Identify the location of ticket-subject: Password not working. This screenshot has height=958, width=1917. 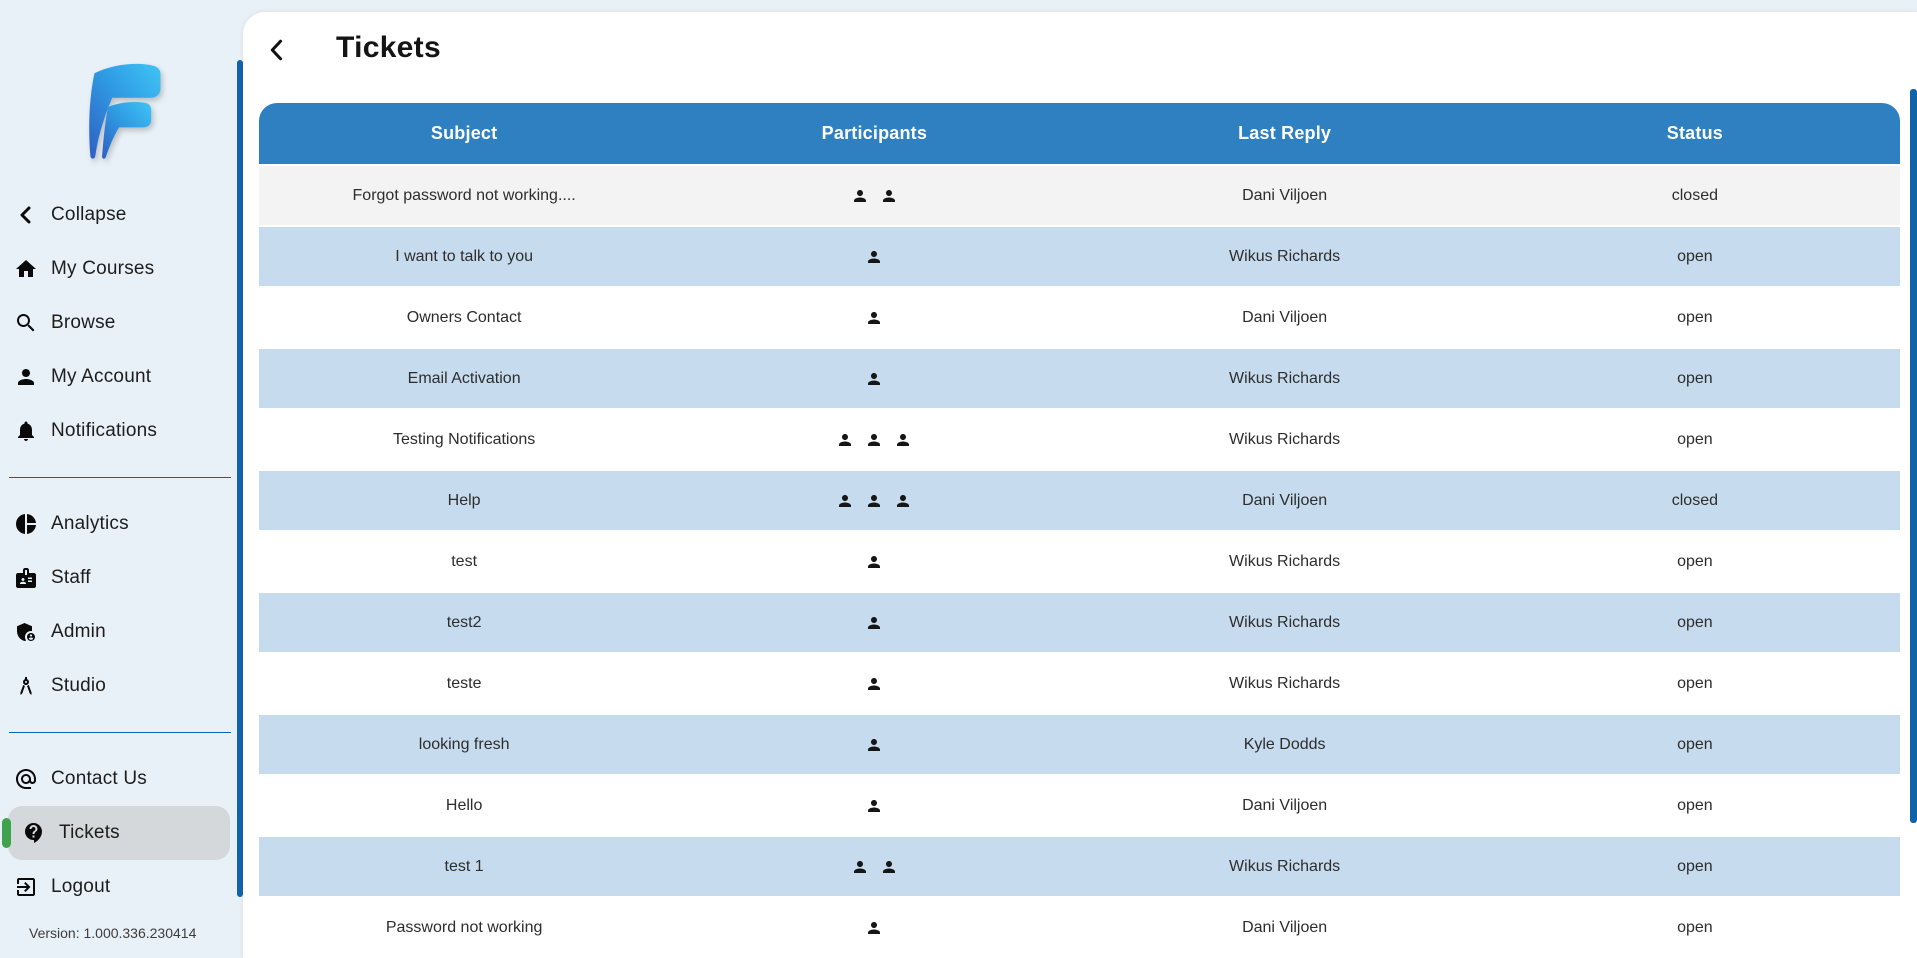
(464, 927).